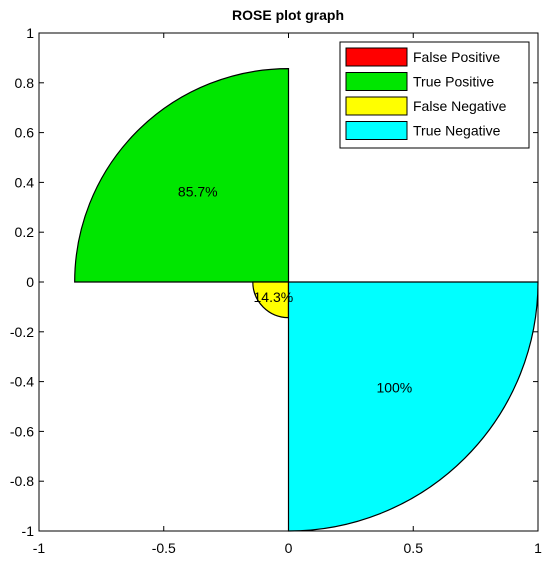  What do you see at coordinates (456, 57) in the screenshot?
I see `legend-label-false-positive: False Positive` at bounding box center [456, 57].